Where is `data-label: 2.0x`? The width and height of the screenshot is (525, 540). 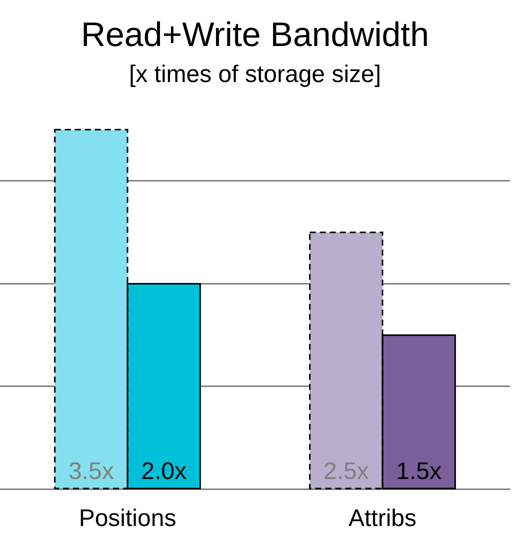
data-label: 2.0x is located at coordinates (164, 472).